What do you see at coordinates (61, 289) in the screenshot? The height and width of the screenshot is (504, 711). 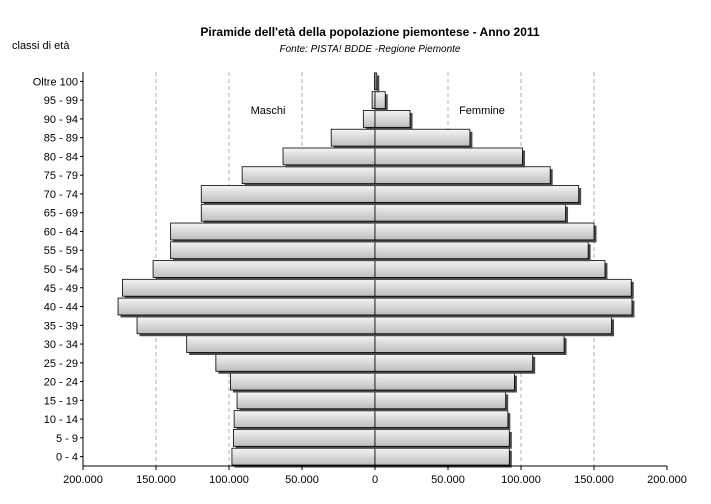 I see `y-tick-label: 45 - 49` at bounding box center [61, 289].